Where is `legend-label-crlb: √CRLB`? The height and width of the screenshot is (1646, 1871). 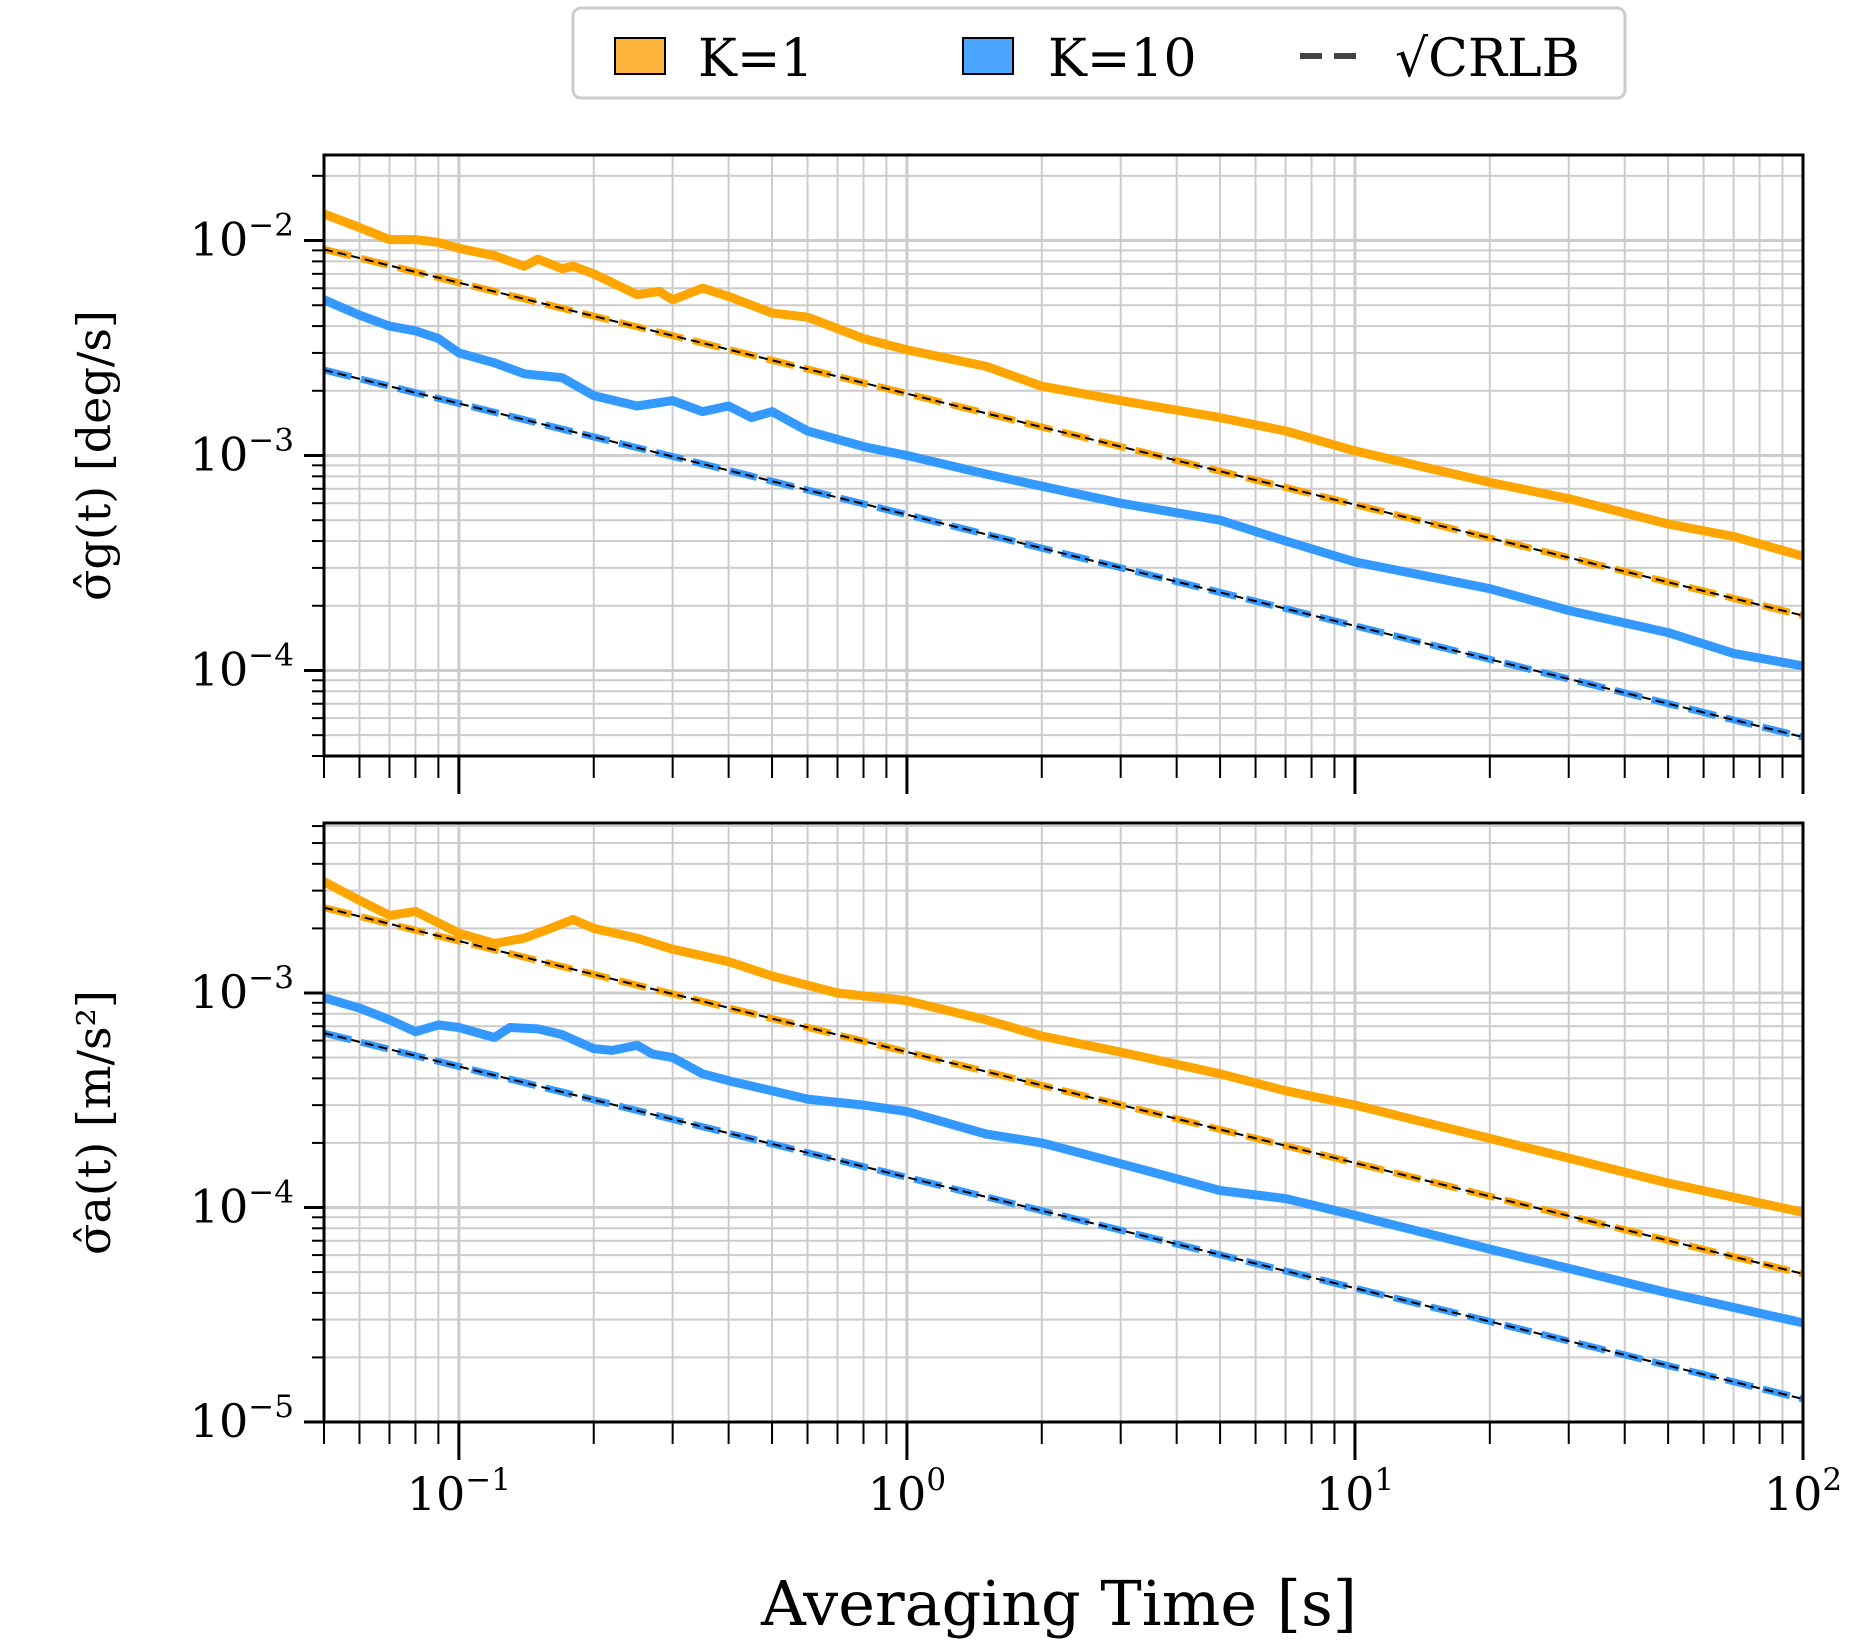 legend-label-crlb: √CRLB is located at coordinates (1487, 59).